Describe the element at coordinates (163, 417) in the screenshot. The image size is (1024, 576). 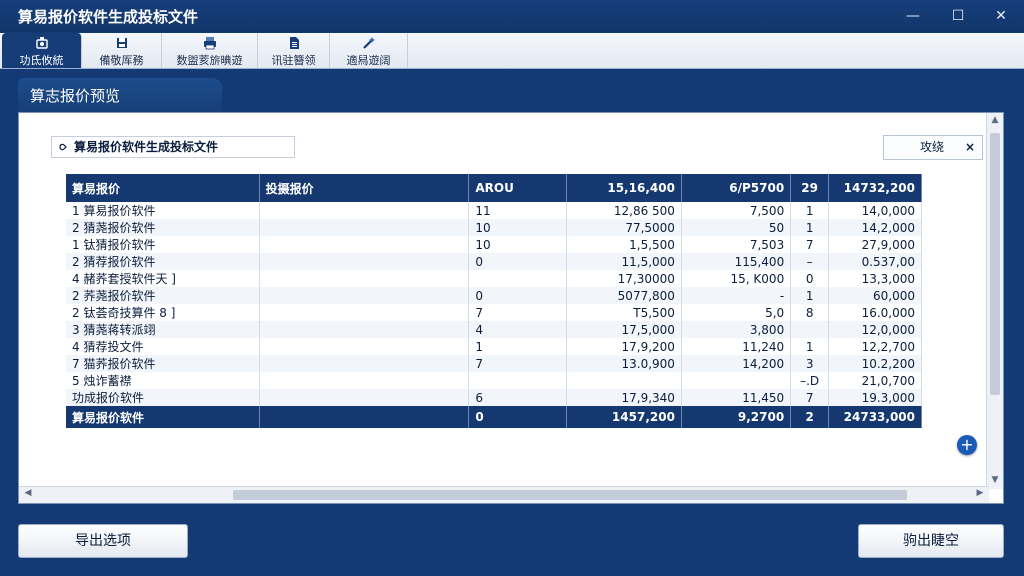
I see `table-cell: 算易报价软件` at that location.